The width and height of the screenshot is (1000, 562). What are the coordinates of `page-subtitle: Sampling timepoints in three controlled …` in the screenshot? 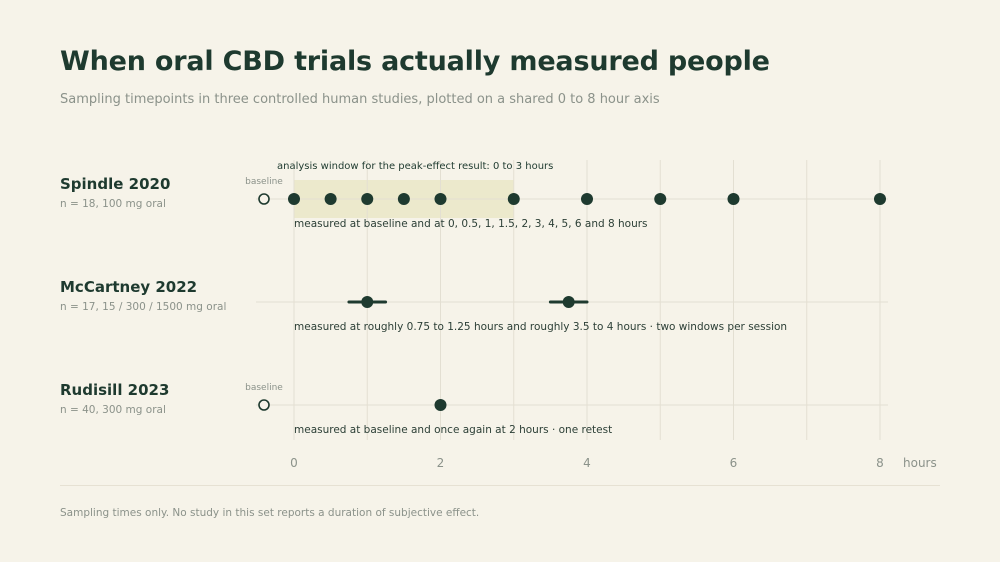 It's located at (360, 99).